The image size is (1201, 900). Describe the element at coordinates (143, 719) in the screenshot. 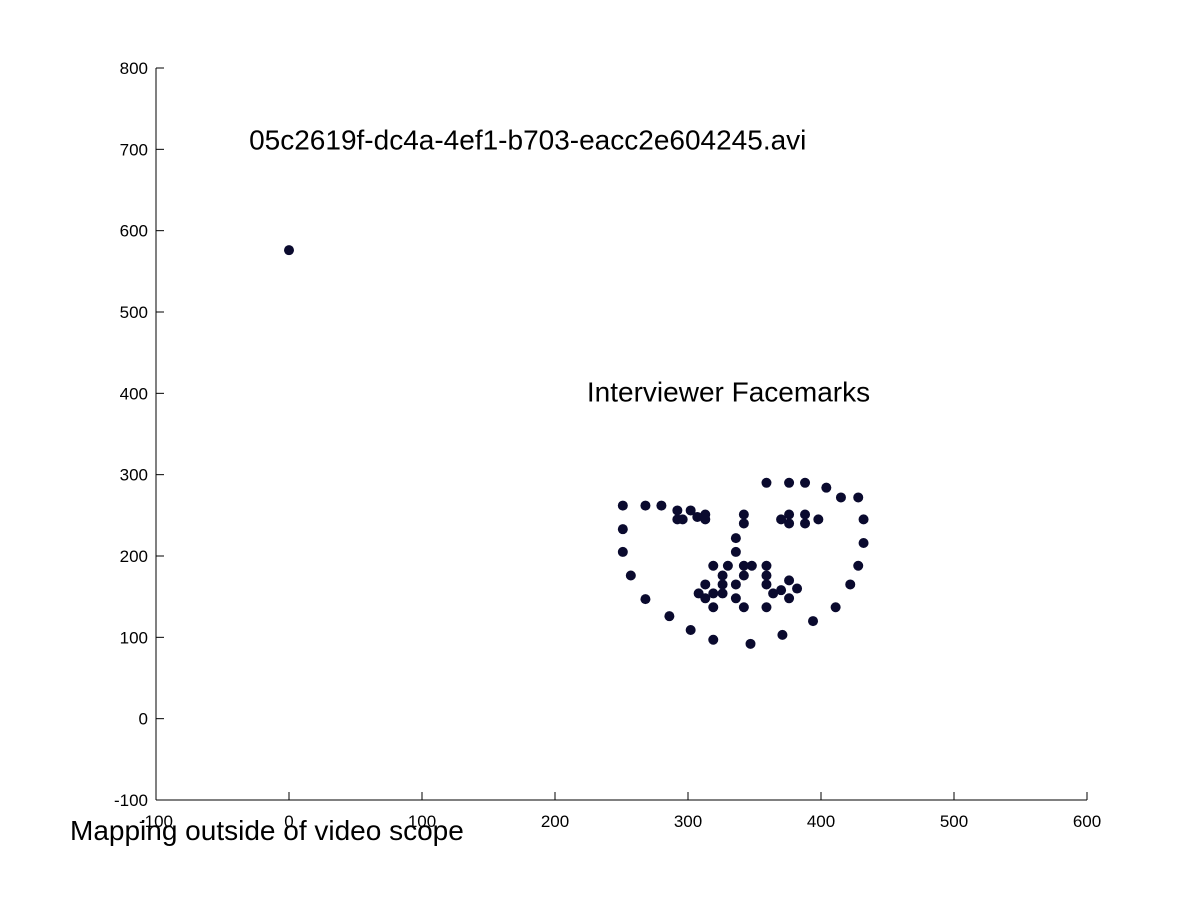

I see `y-tick-label: 0` at that location.